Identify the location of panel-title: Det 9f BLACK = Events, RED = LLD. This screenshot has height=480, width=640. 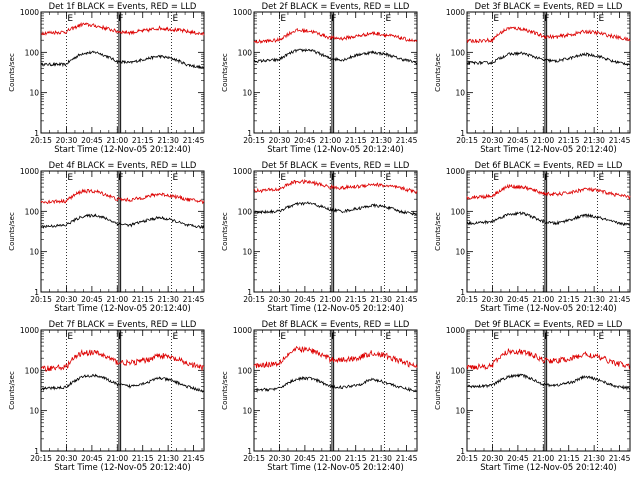
(549, 324).